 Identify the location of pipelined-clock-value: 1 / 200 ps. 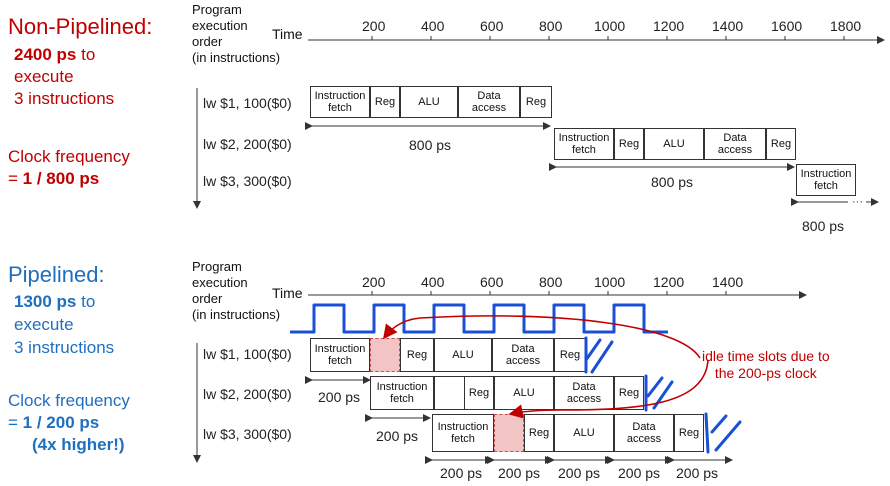
(61, 422).